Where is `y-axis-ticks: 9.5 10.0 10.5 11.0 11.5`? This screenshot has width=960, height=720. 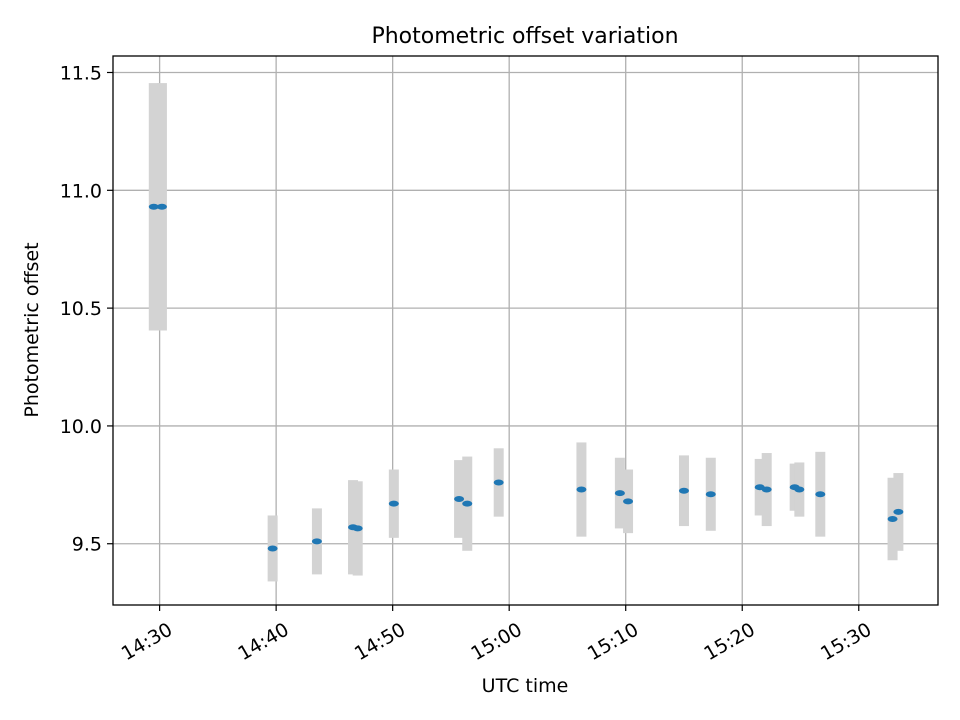
y-axis-ticks: 9.5 10.0 10.5 11.0 11.5 is located at coordinates (86, 309).